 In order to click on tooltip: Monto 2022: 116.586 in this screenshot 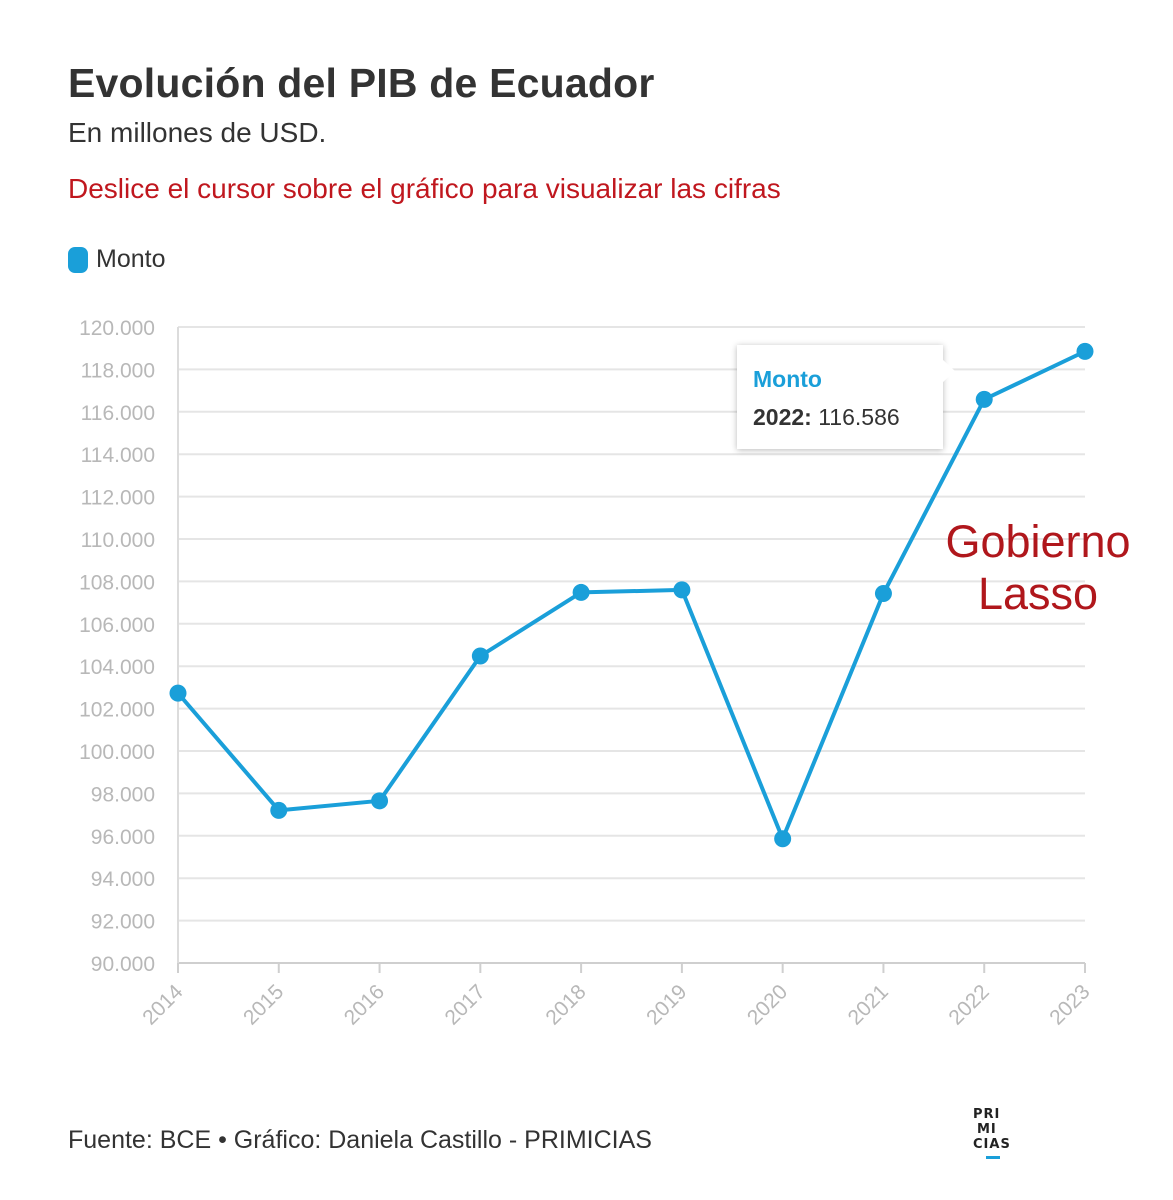, I will do `click(846, 397)`.